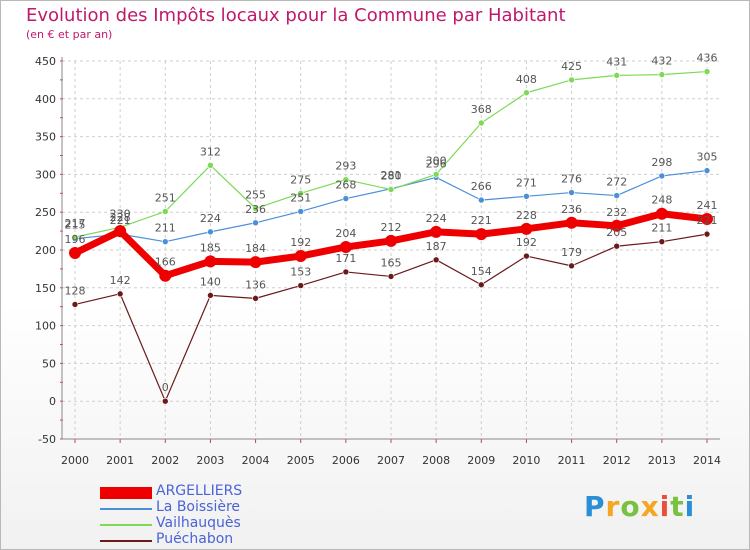 The width and height of the screenshot is (750, 550). I want to click on x-tick-label: 2011, so click(572, 460).